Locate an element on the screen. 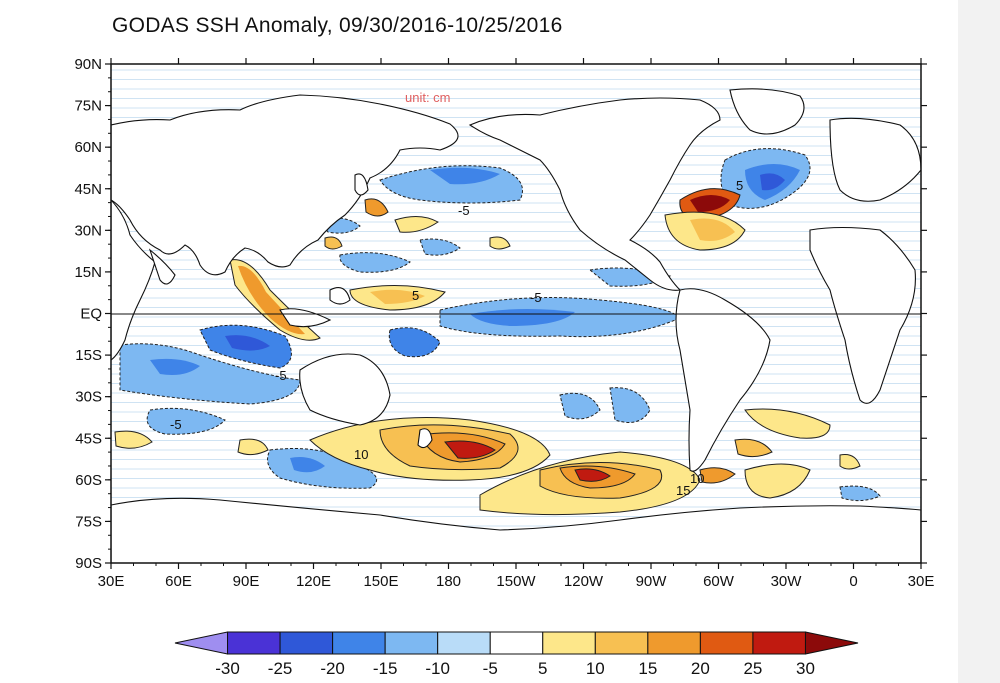 The height and width of the screenshot is (683, 1000). colorbar-label: -10 is located at coordinates (437, 668).